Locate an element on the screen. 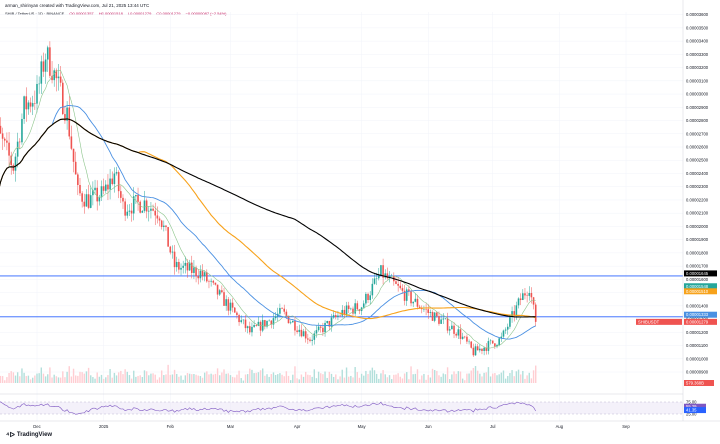 The image size is (720, 444). horizontal-levels is located at coordinates (341, 296).